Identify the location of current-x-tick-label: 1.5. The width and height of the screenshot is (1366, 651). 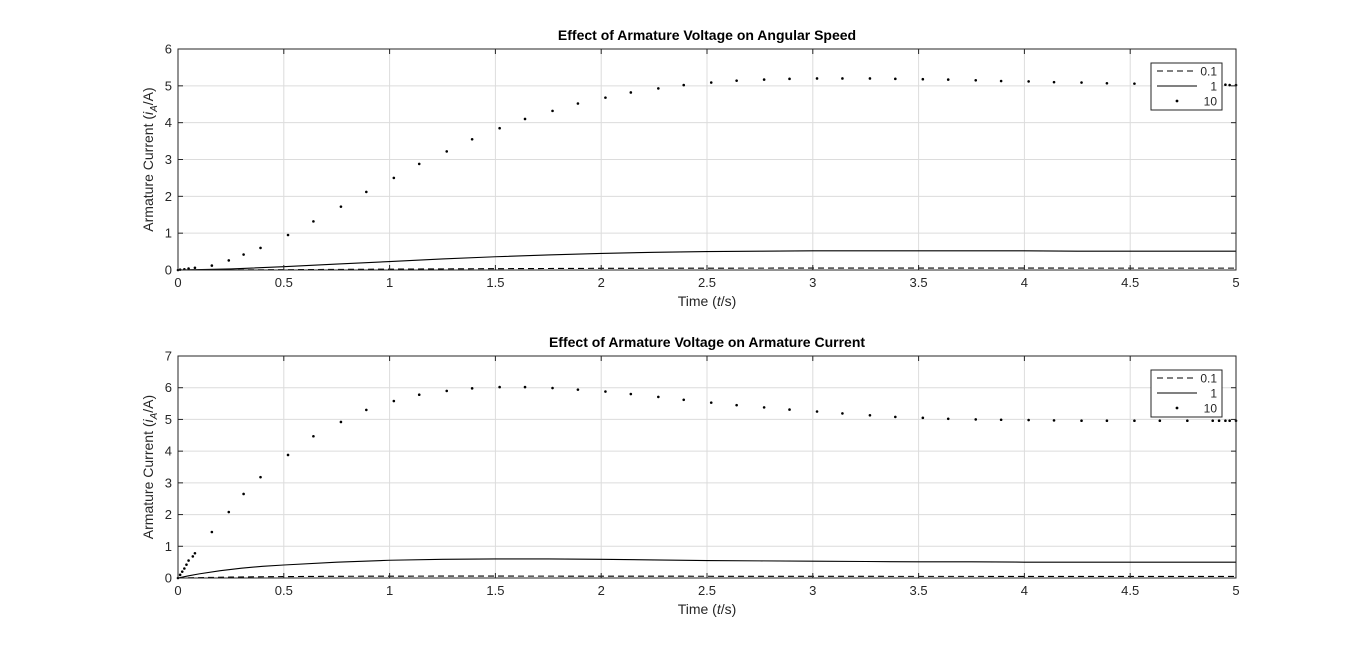
(495, 590).